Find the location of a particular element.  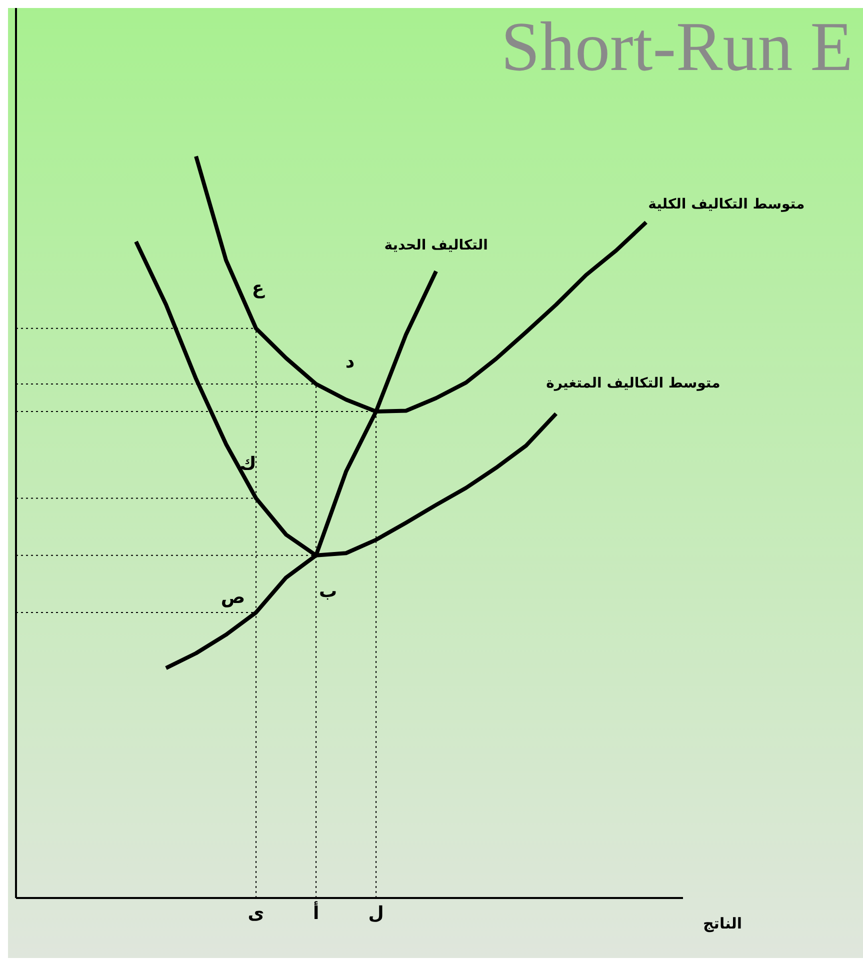

x-tick-label: ى is located at coordinates (256, 913).